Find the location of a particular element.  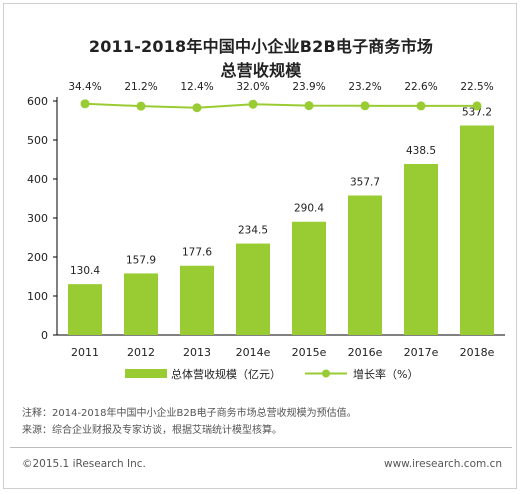

bar-value-label: 177.6 is located at coordinates (197, 253).